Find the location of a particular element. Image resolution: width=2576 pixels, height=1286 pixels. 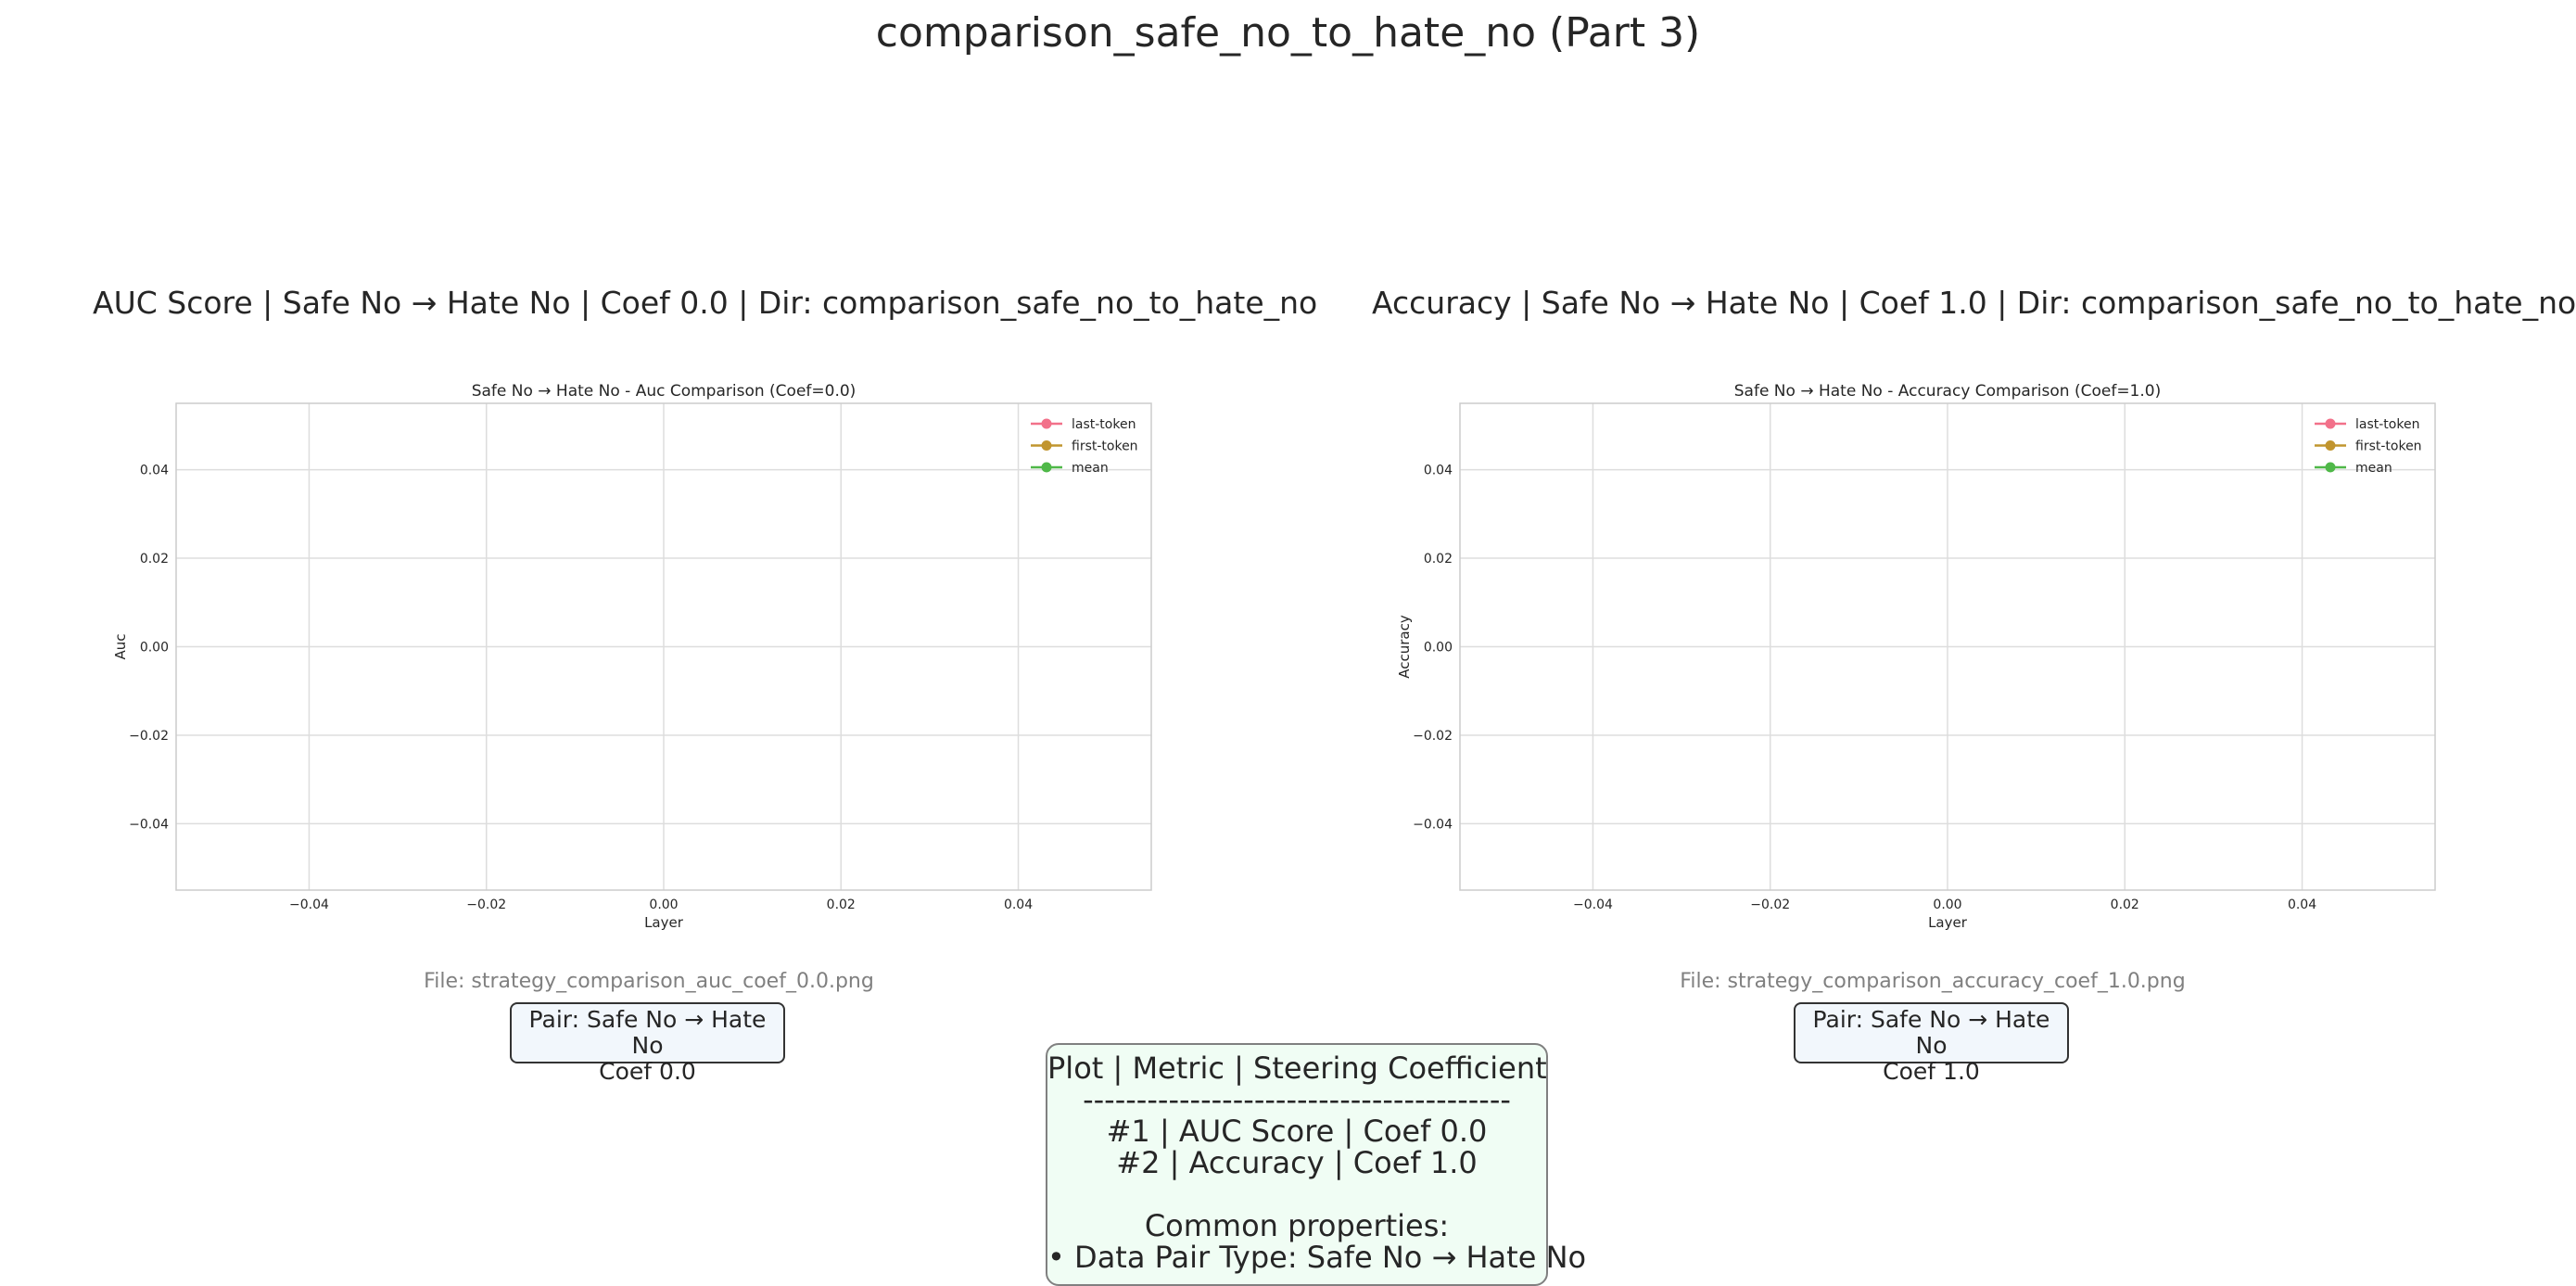

pair-box-accuracy: Pair: Safe No → Hate No Coef 1.0 is located at coordinates (1932, 1043).